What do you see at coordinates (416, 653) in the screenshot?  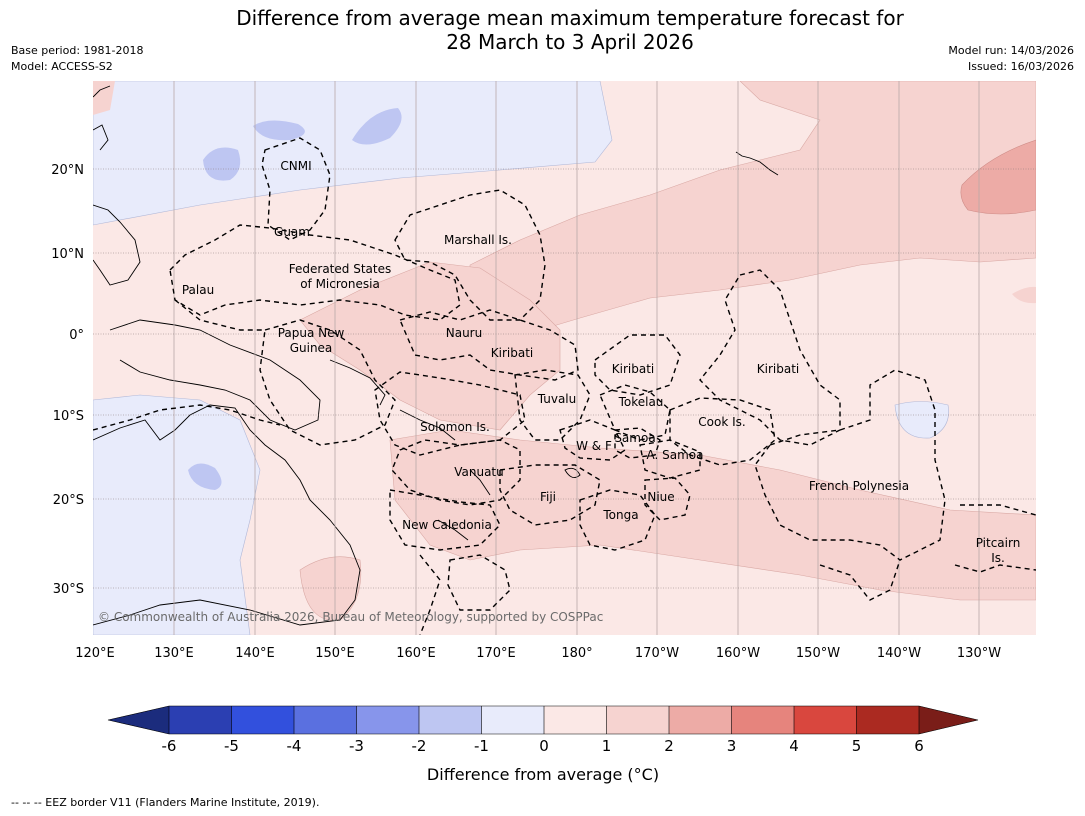 I see `lon-label: 160°E` at bounding box center [416, 653].